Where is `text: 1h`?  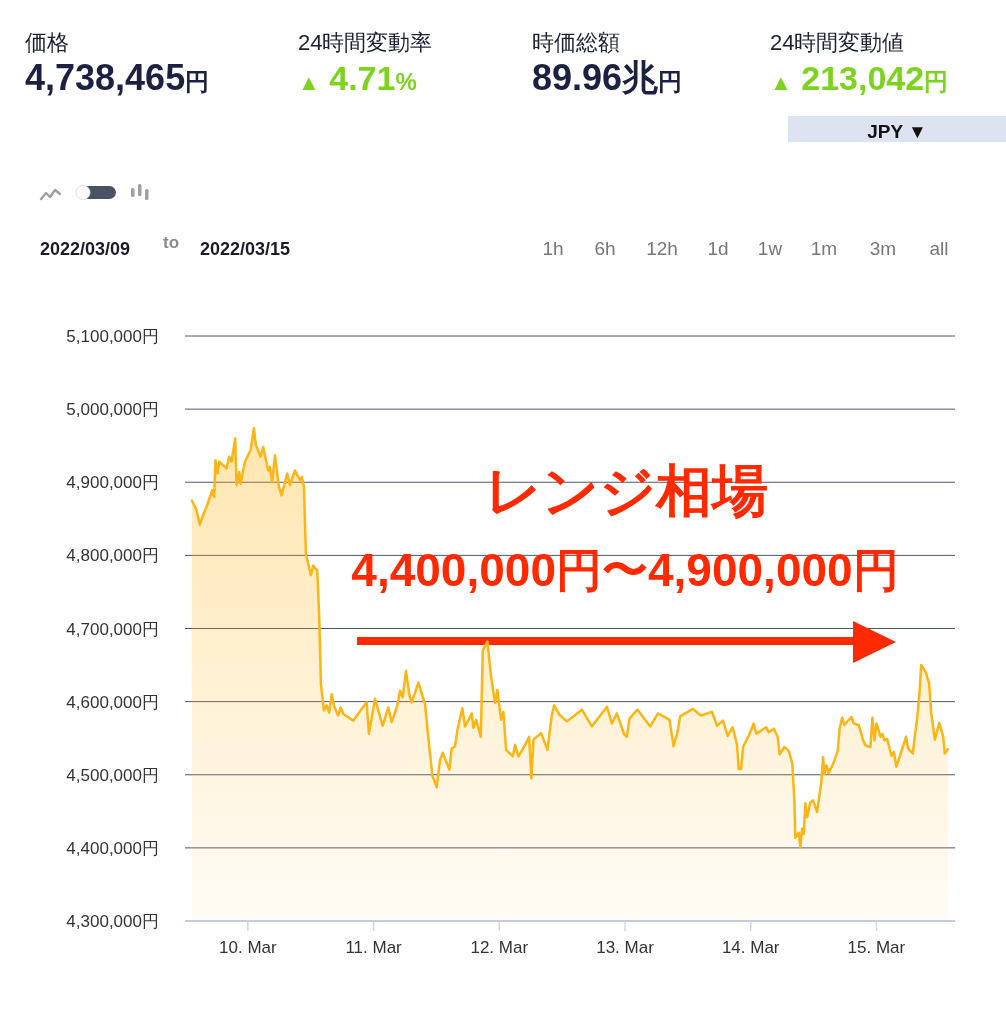
text: 1h is located at coordinates (553, 248).